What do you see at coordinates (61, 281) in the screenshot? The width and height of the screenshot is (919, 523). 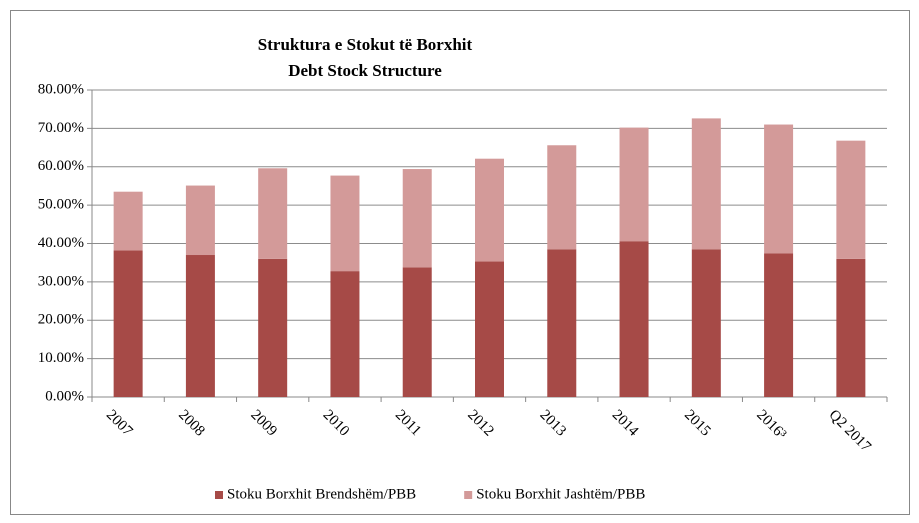 I see `y-tick-label: 30.00%` at bounding box center [61, 281].